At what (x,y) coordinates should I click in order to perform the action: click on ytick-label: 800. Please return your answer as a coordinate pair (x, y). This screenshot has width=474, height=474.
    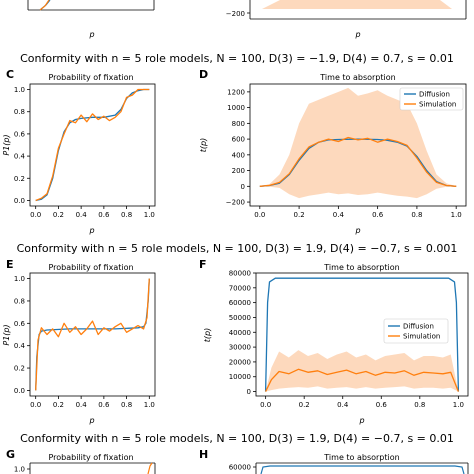
    Looking at the image, I should click on (238, 124).